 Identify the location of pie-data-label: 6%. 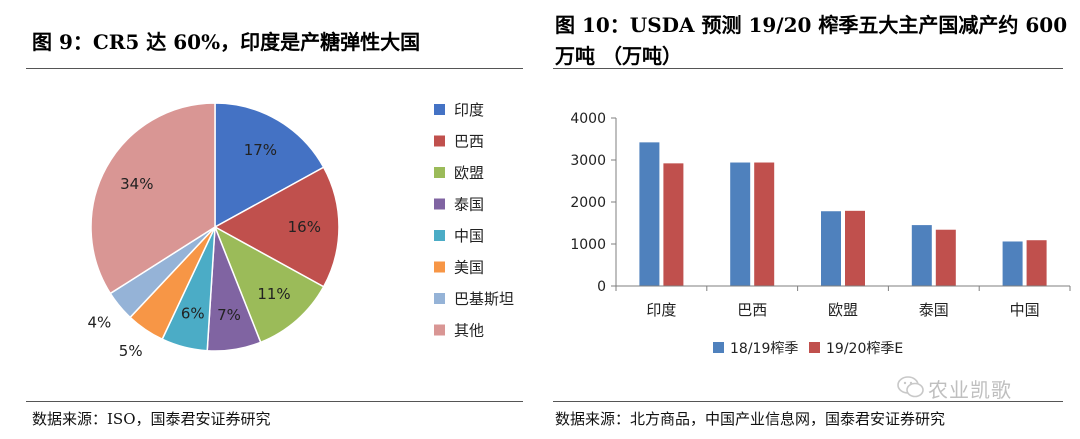
(193, 314).